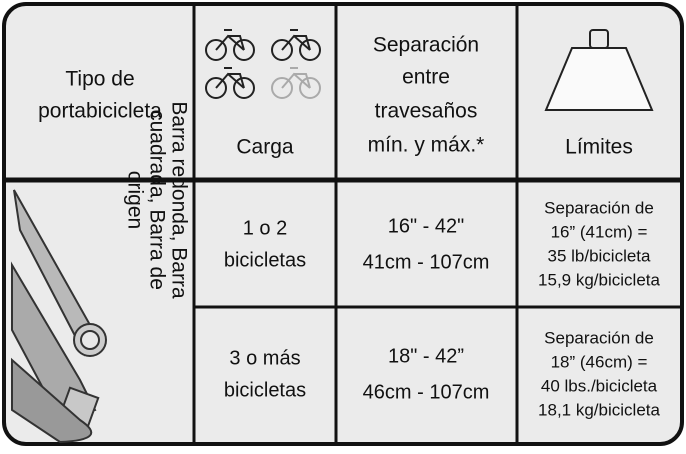 The image size is (686, 454). What do you see at coordinates (599, 231) in the screenshot?
I see `cell-text: 16” (41cm) =` at bounding box center [599, 231].